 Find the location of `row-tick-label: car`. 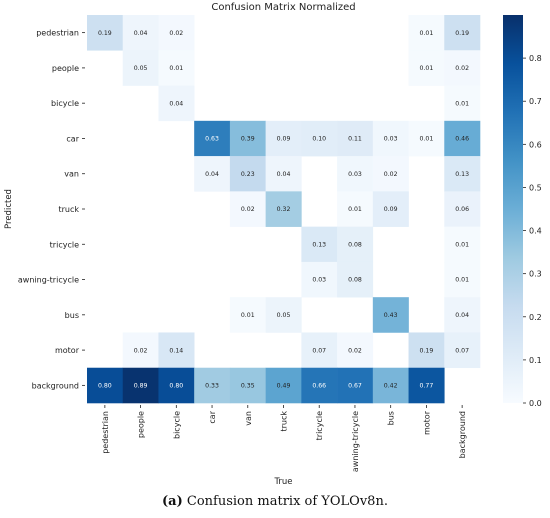

row-tick-label: car is located at coordinates (72, 138).